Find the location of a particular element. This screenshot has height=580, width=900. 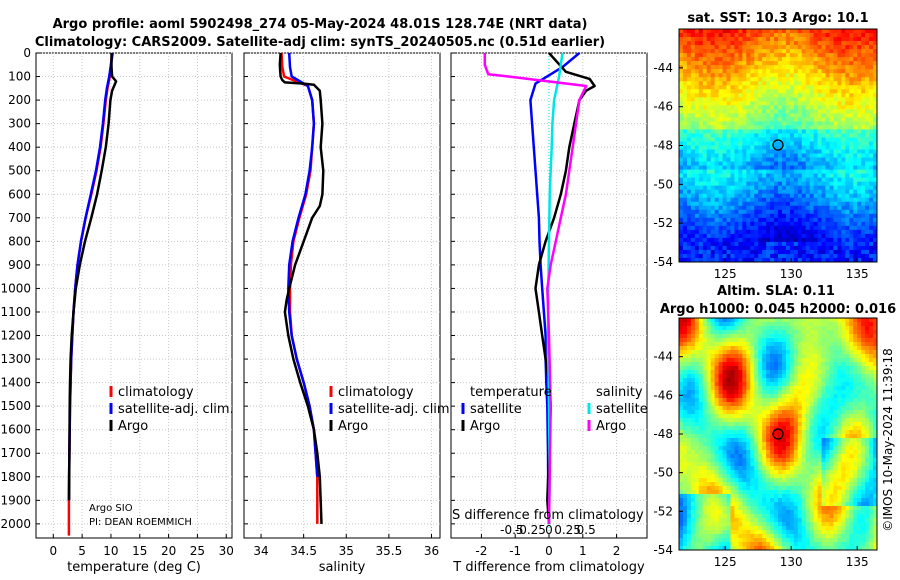

s-difference-label: S difference from climatology is located at coordinates (548, 515).